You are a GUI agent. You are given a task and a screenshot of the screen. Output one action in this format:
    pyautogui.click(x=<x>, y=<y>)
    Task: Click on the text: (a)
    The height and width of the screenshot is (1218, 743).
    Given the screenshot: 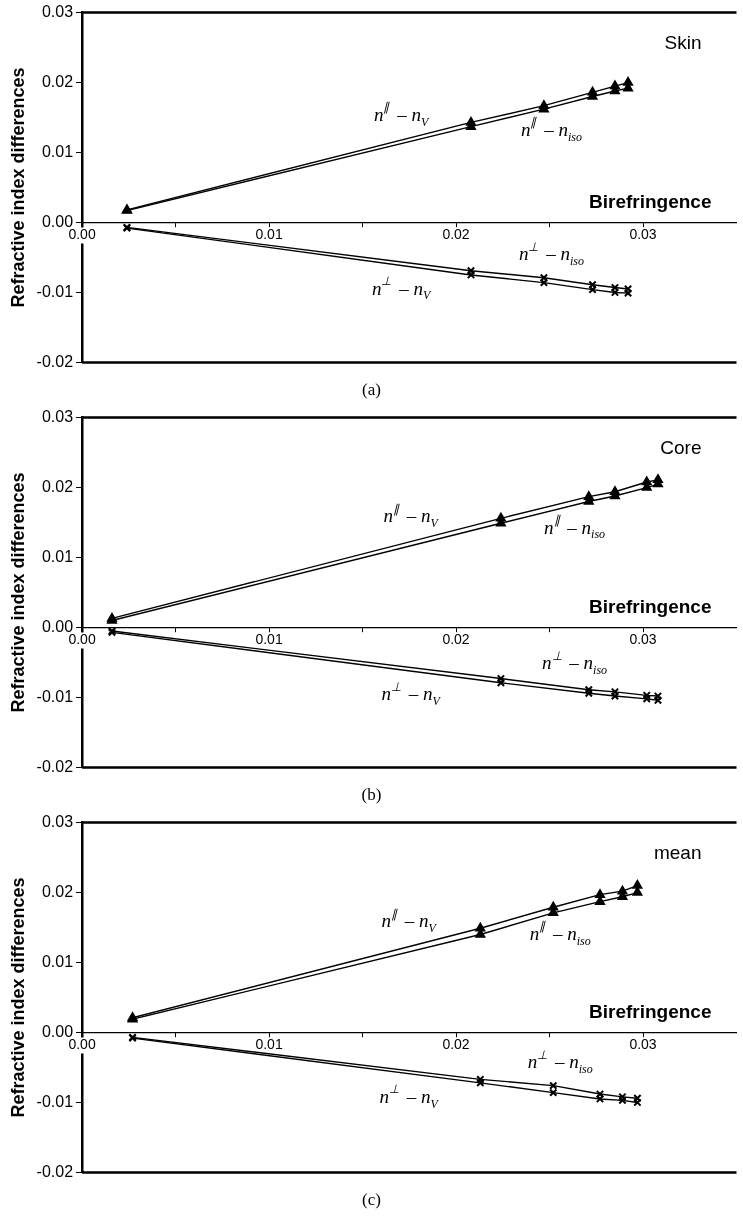 What is the action you would take?
    pyautogui.click(x=371, y=390)
    